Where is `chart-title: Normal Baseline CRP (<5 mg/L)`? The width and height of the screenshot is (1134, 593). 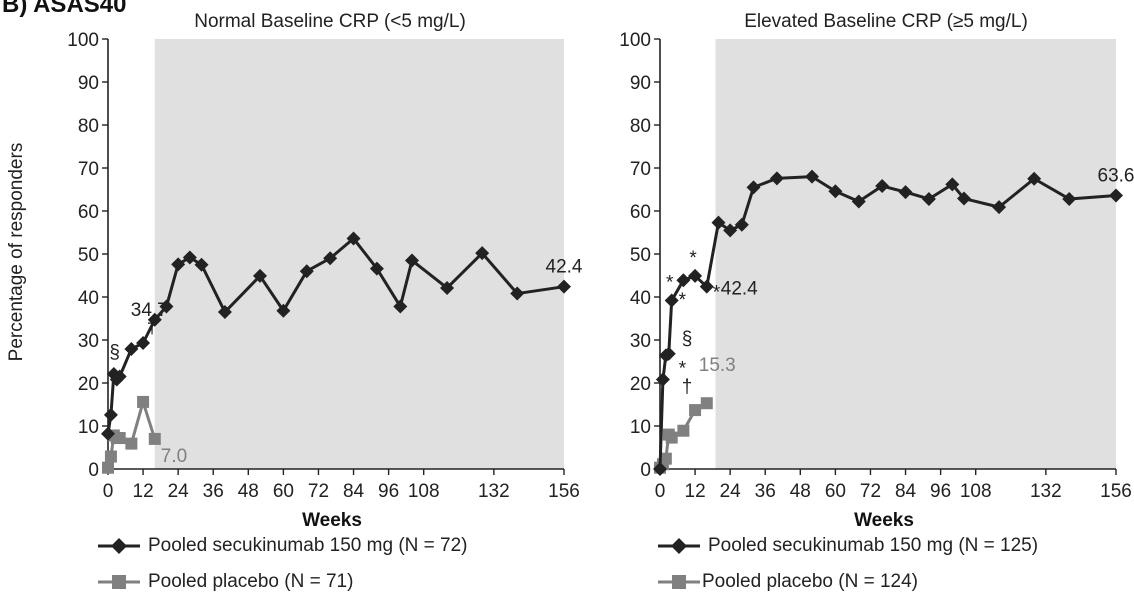 chart-title: Normal Baseline CRP (<5 mg/L) is located at coordinates (330, 21).